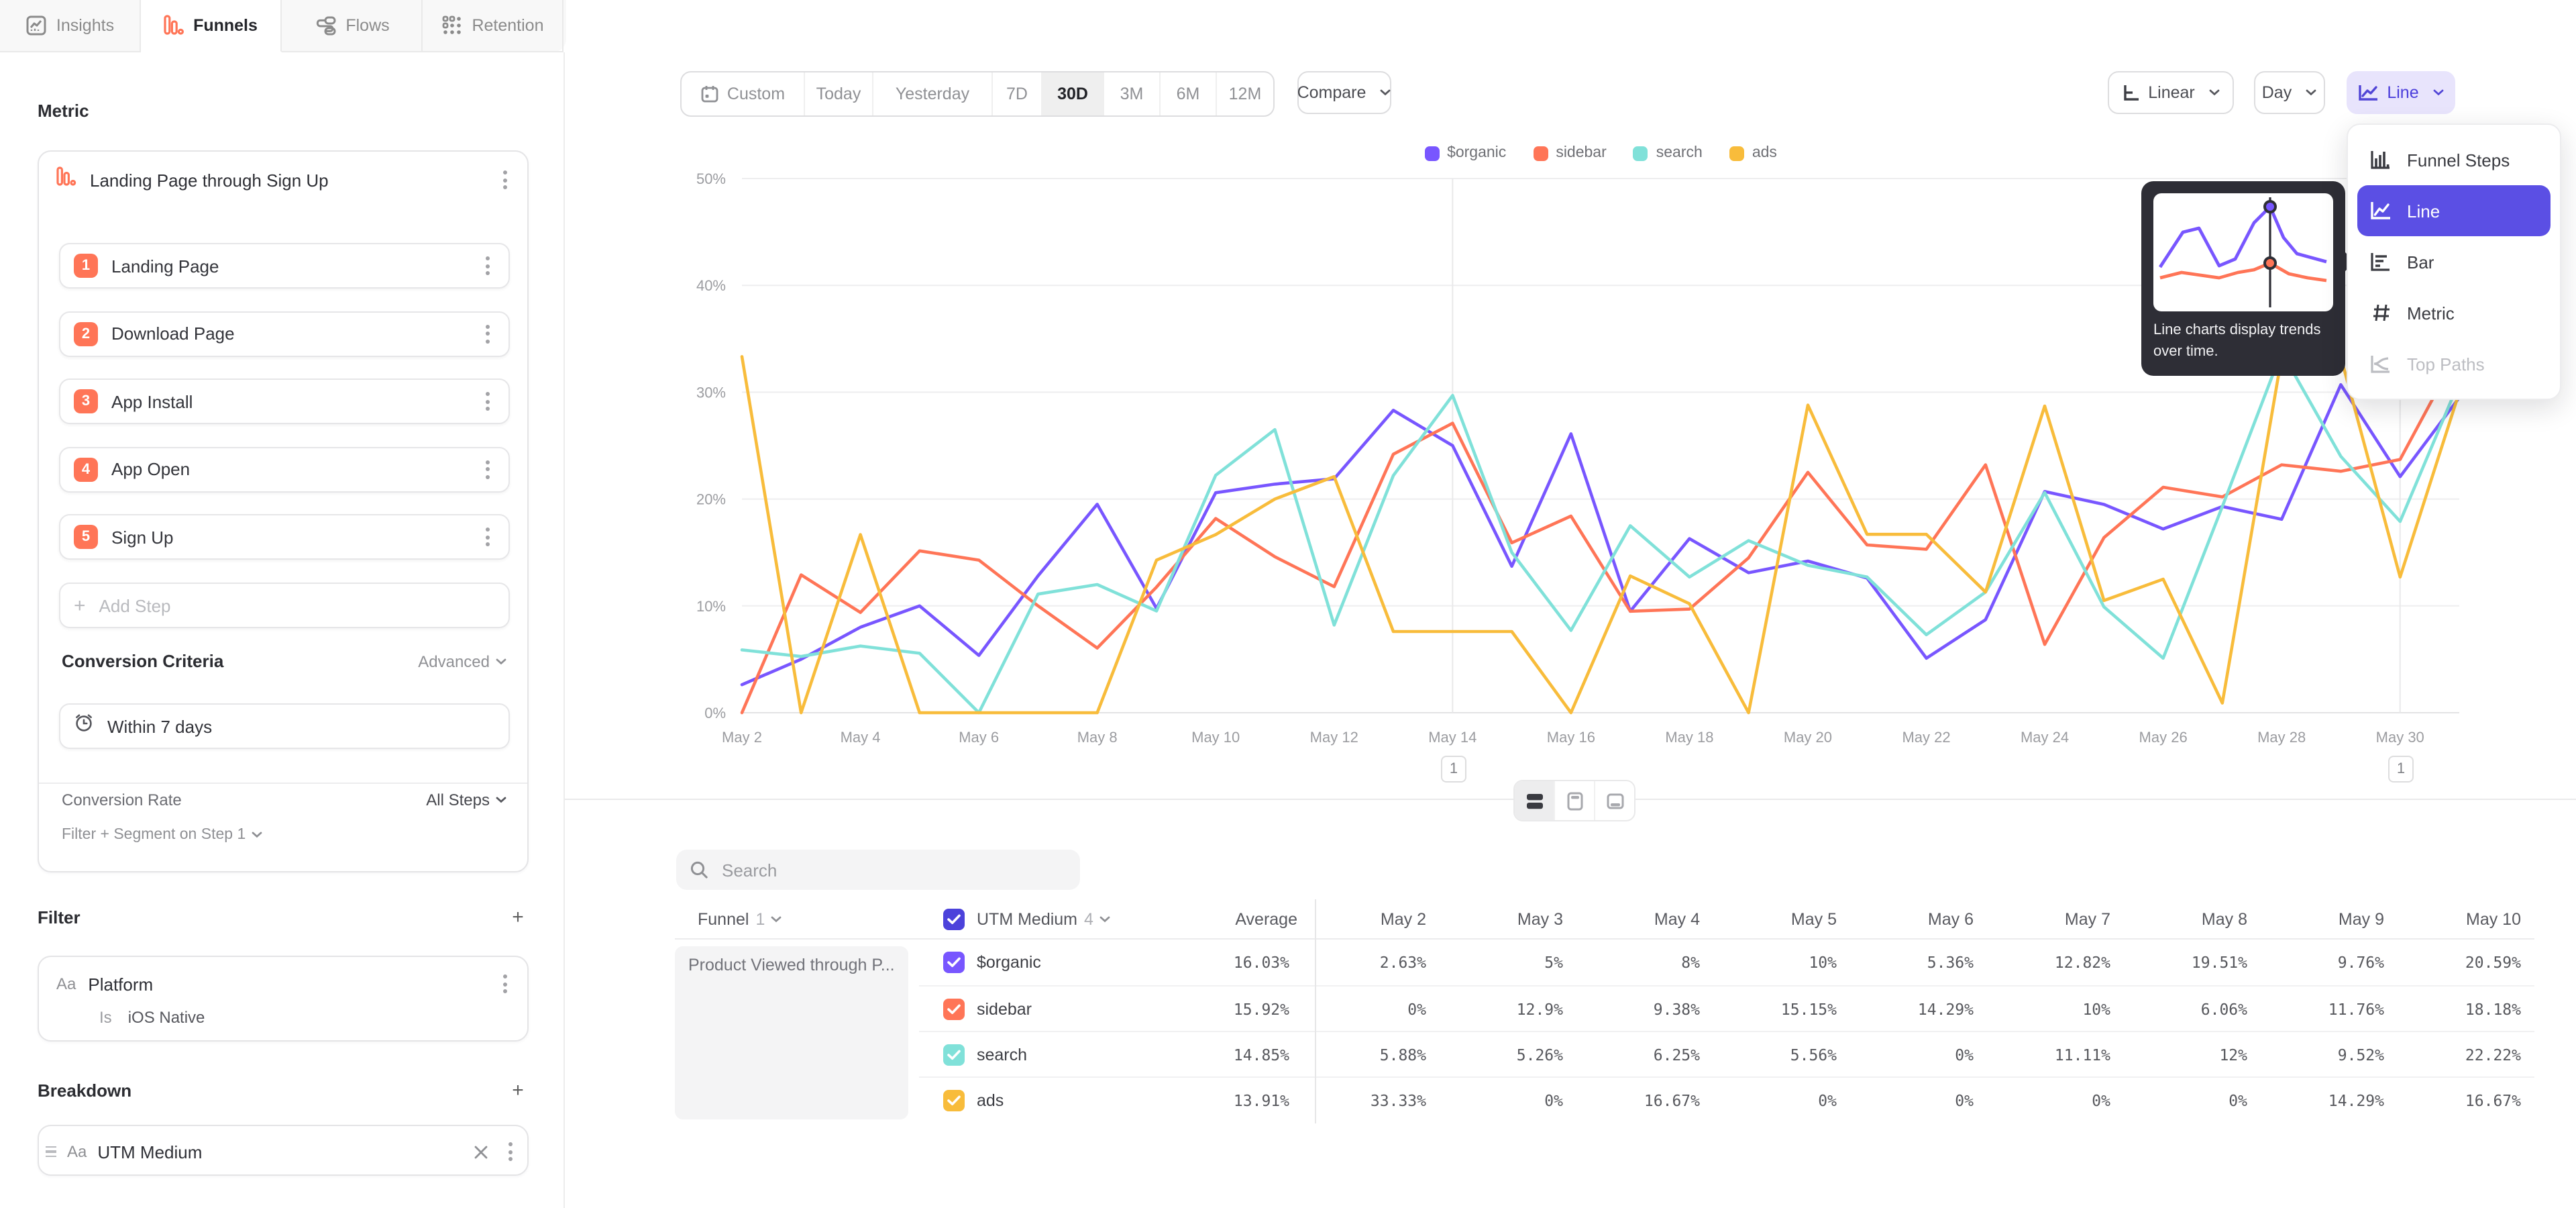 Image resolution: width=2576 pixels, height=1208 pixels. I want to click on range-button-today: Today, so click(838, 93).